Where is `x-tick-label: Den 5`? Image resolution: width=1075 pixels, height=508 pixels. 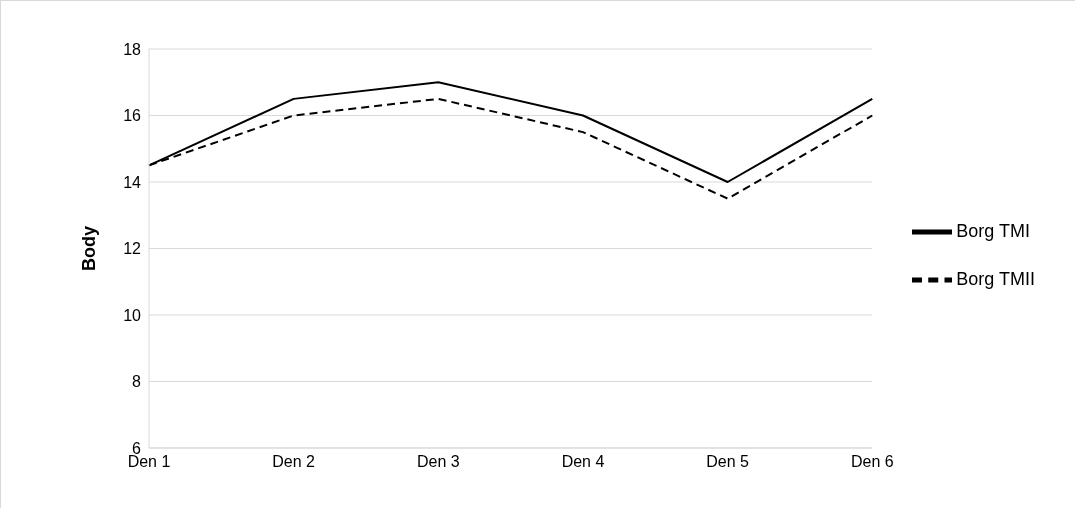
x-tick-label: Den 5 is located at coordinates (728, 462).